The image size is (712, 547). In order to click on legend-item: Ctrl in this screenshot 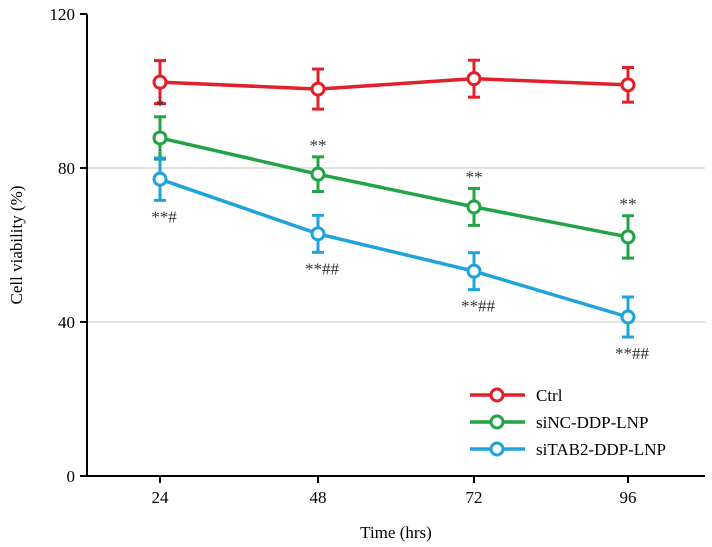, I will do `click(516, 395)`.